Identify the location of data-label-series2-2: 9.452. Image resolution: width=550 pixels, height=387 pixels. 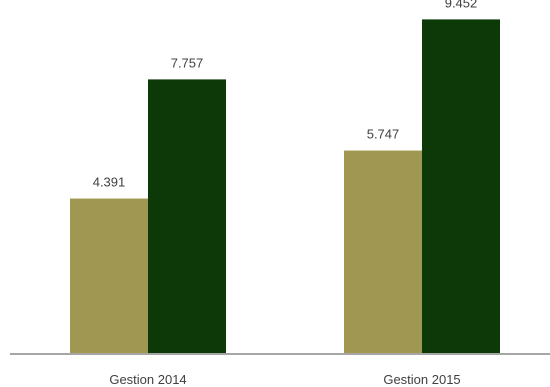
(461, 5).